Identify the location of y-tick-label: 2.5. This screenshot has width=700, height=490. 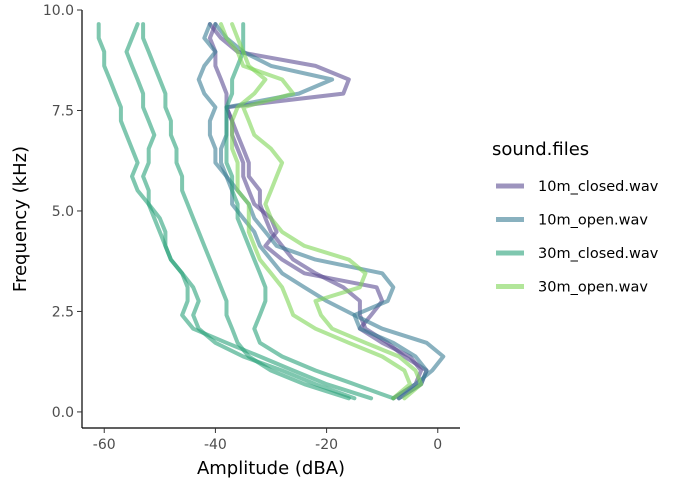
(63, 312).